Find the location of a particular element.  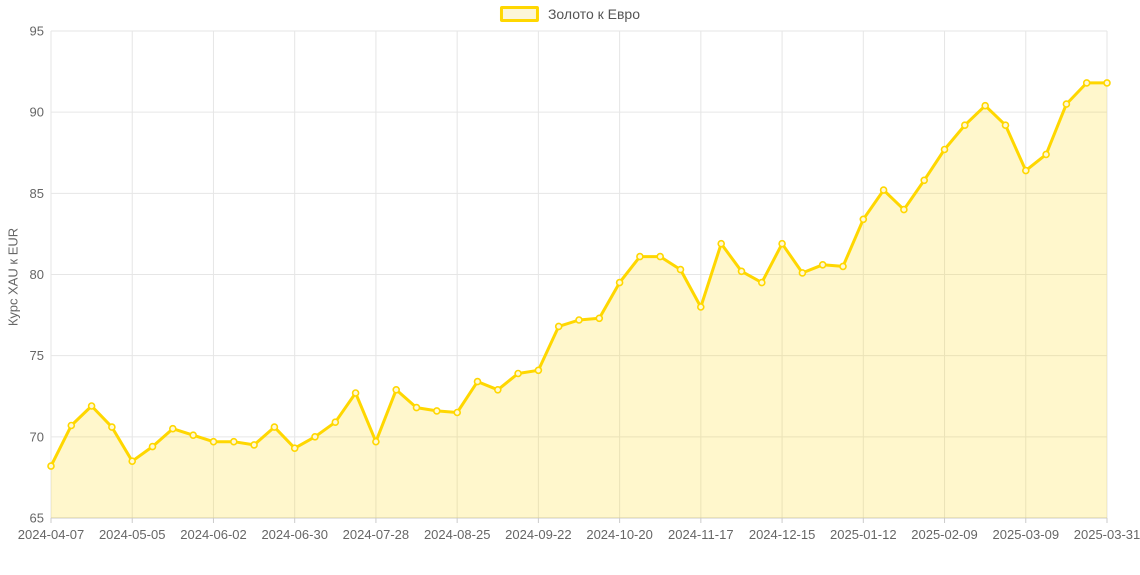

x-axis-label: 2024-06-30 is located at coordinates (294, 534).